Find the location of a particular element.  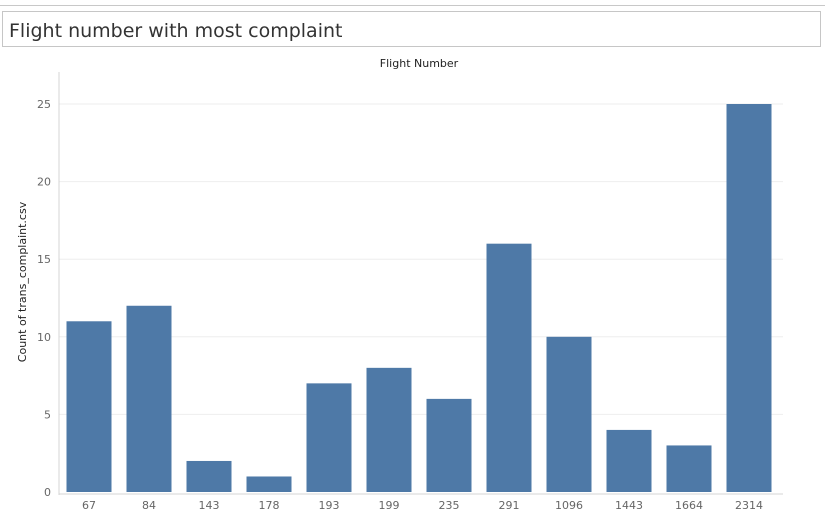

x-tick-label: 178 is located at coordinates (269, 505).